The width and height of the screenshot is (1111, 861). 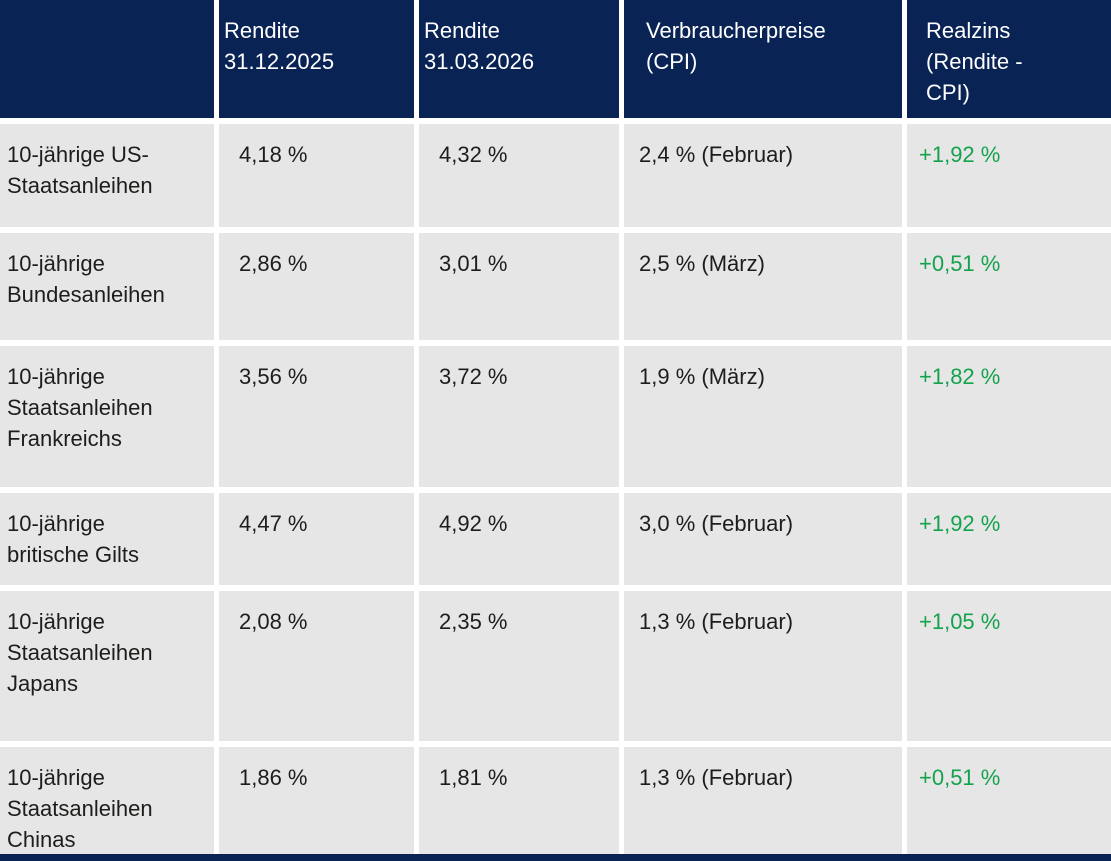 What do you see at coordinates (519, 175) in the screenshot?
I see `cell-rendite-31-03-2026: 4,32 %` at bounding box center [519, 175].